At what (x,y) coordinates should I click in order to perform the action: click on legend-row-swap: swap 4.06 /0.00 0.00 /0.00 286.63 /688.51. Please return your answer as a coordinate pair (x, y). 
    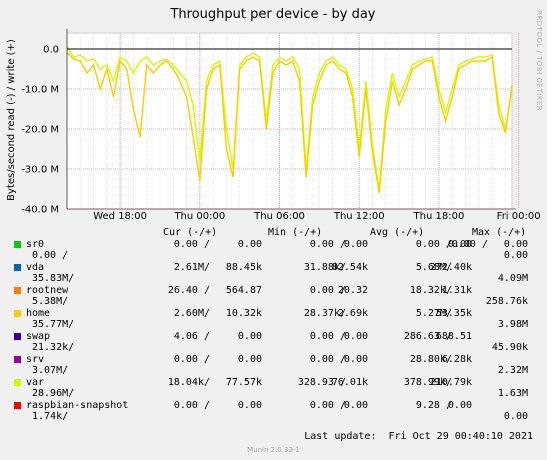
    Looking at the image, I should click on (273, 337).